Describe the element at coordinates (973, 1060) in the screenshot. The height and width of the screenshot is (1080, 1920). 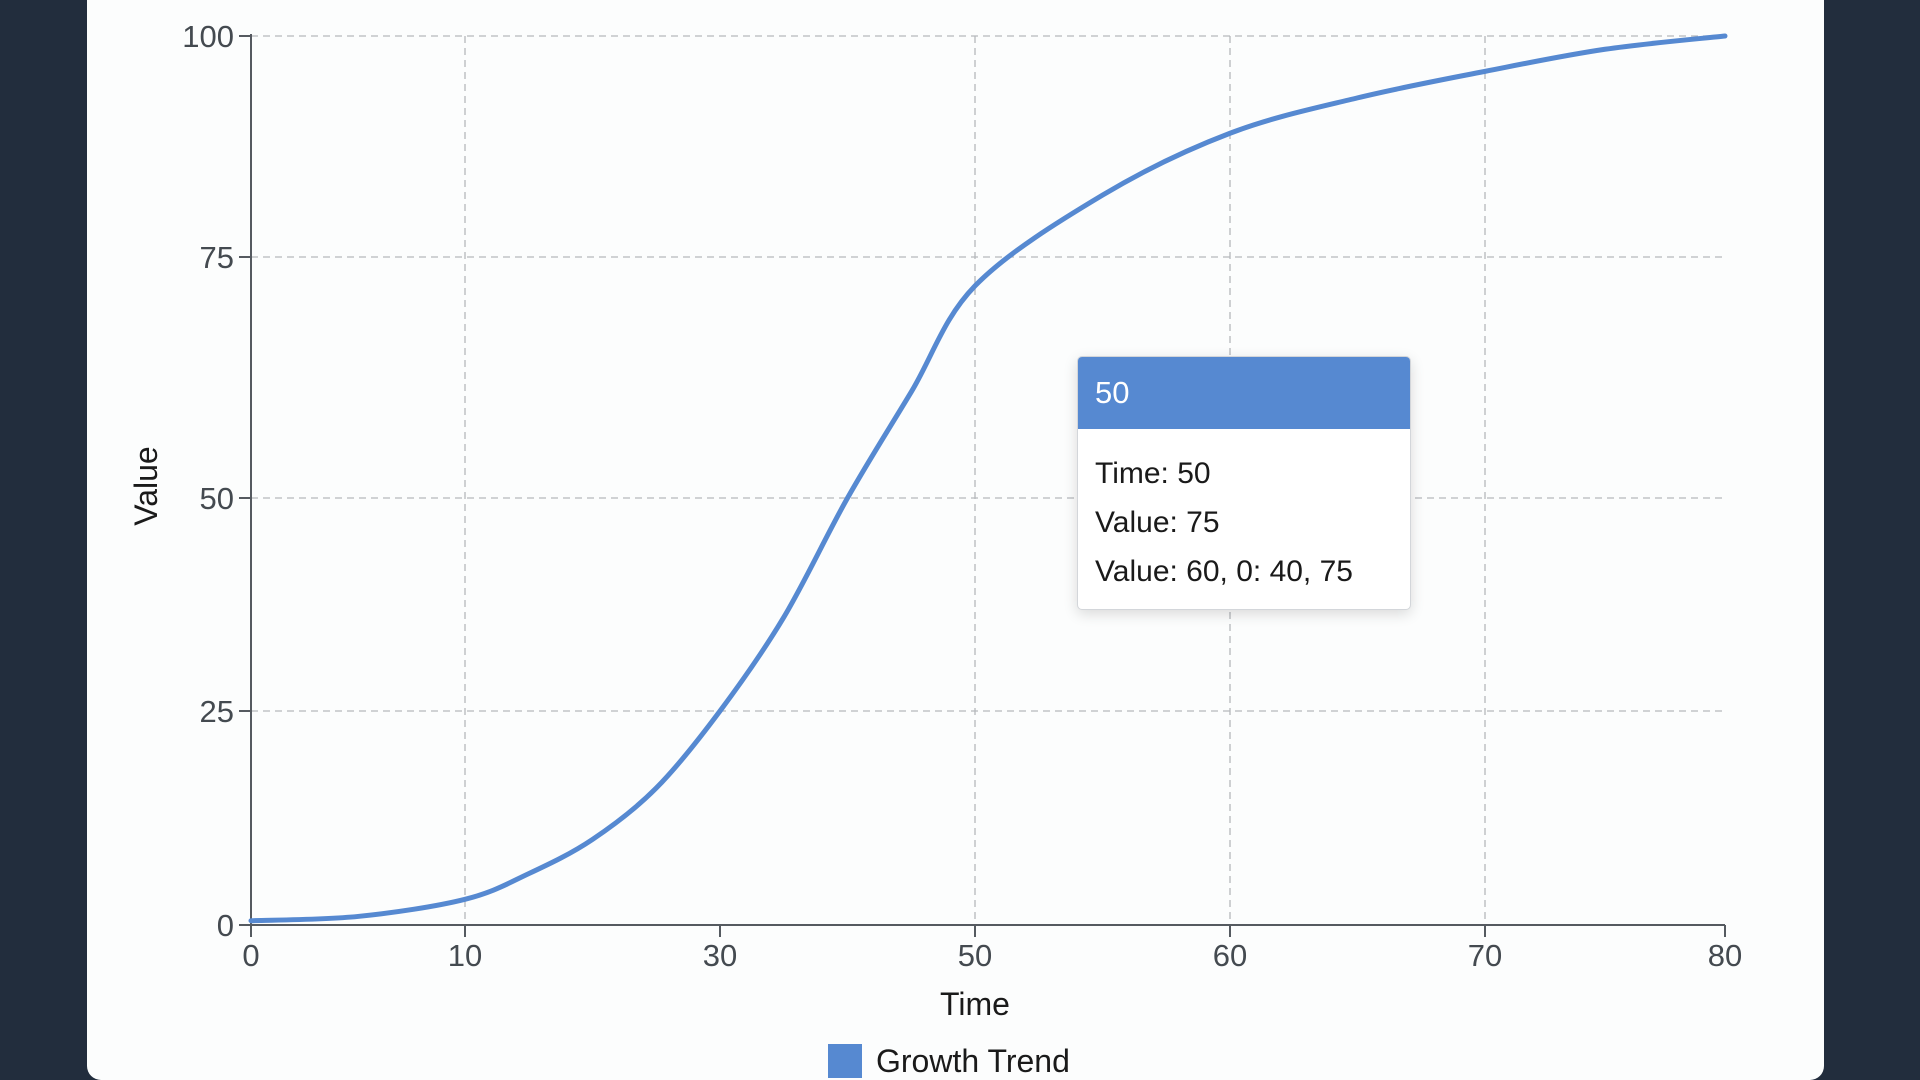
I see `legend-label: Growth Trend` at that location.